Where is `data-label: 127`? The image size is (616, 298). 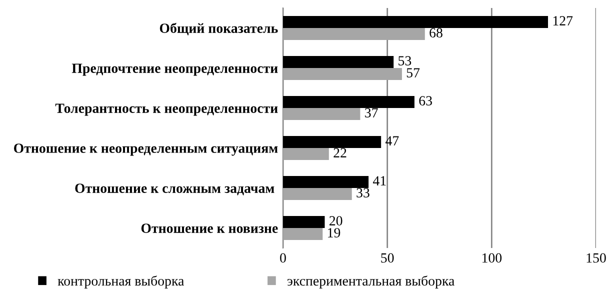 data-label: 127 is located at coordinates (563, 21).